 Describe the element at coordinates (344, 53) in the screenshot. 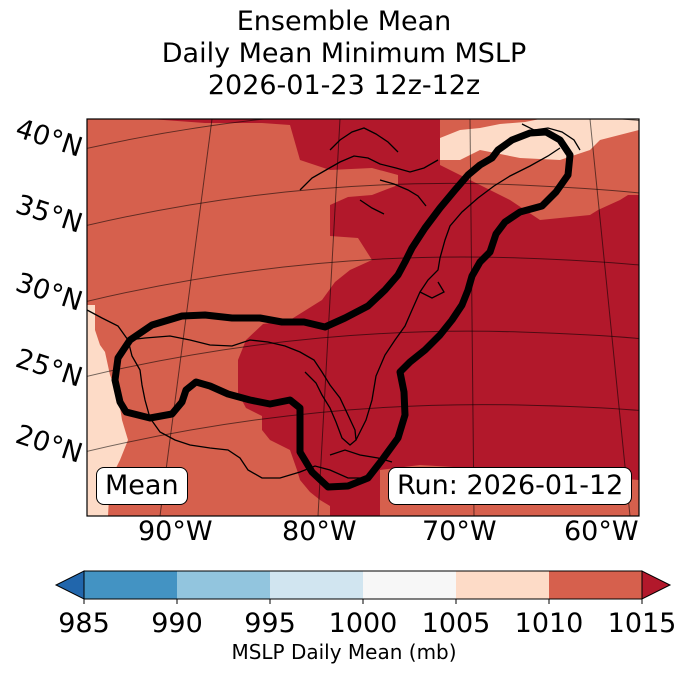

I see `title-line-2: Daily Mean Minimum MSLP` at that location.